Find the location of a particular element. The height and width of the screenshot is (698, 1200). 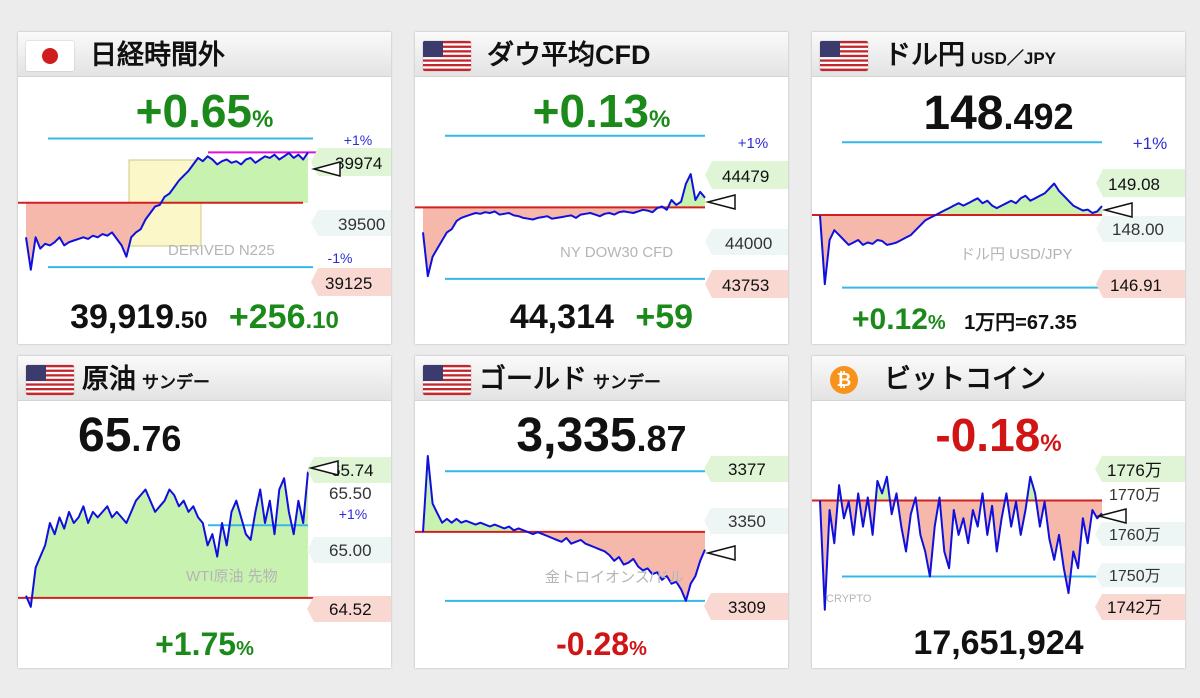

change-percent: -0.18% is located at coordinates (998, 435).